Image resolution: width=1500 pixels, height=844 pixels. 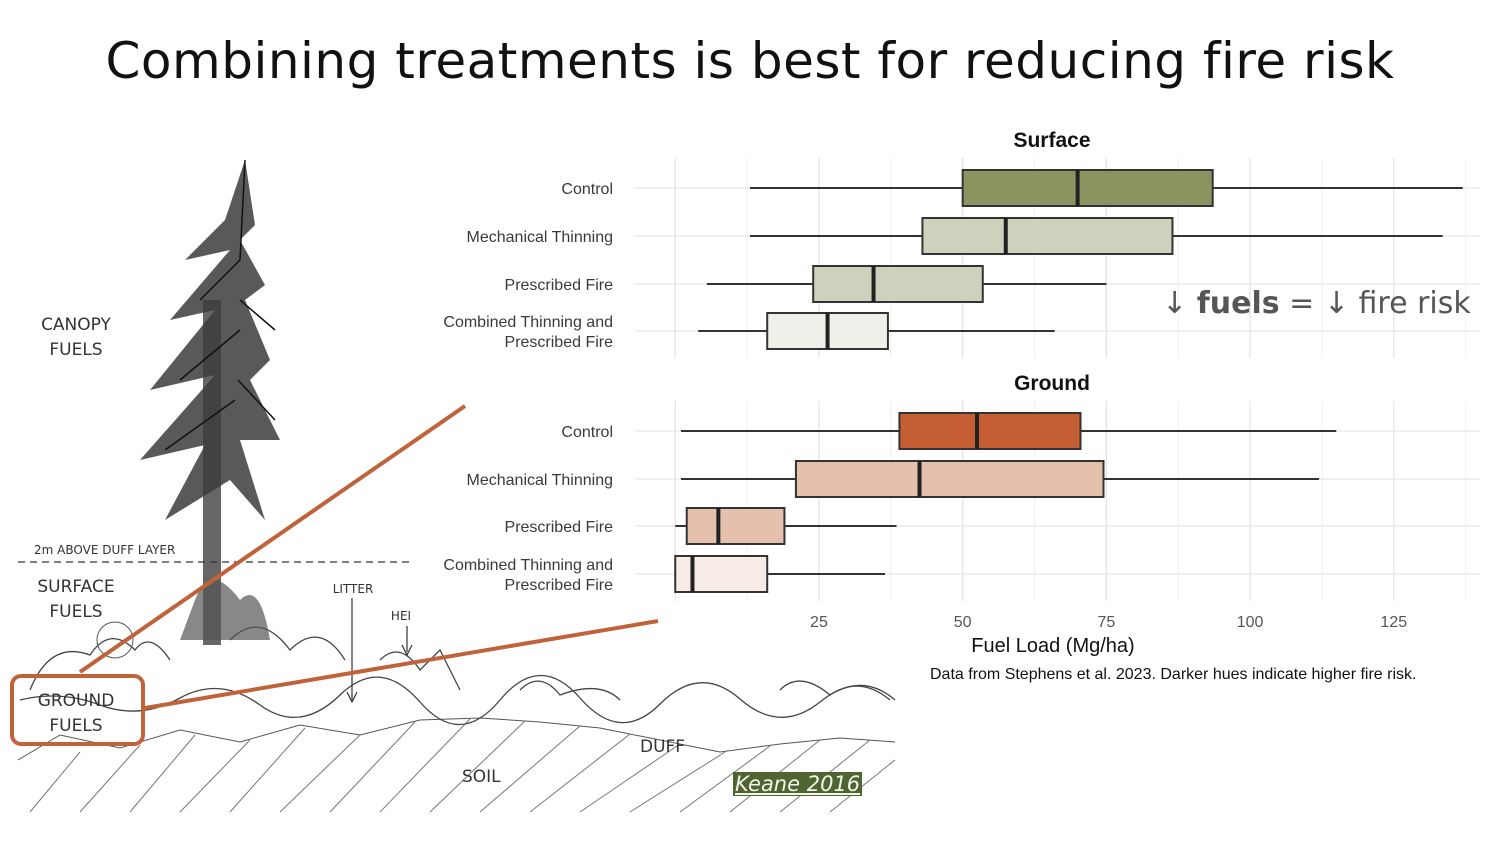 I want to click on x-axis-ticks: 25 50 75 100 125, so click(x=1108, y=622).